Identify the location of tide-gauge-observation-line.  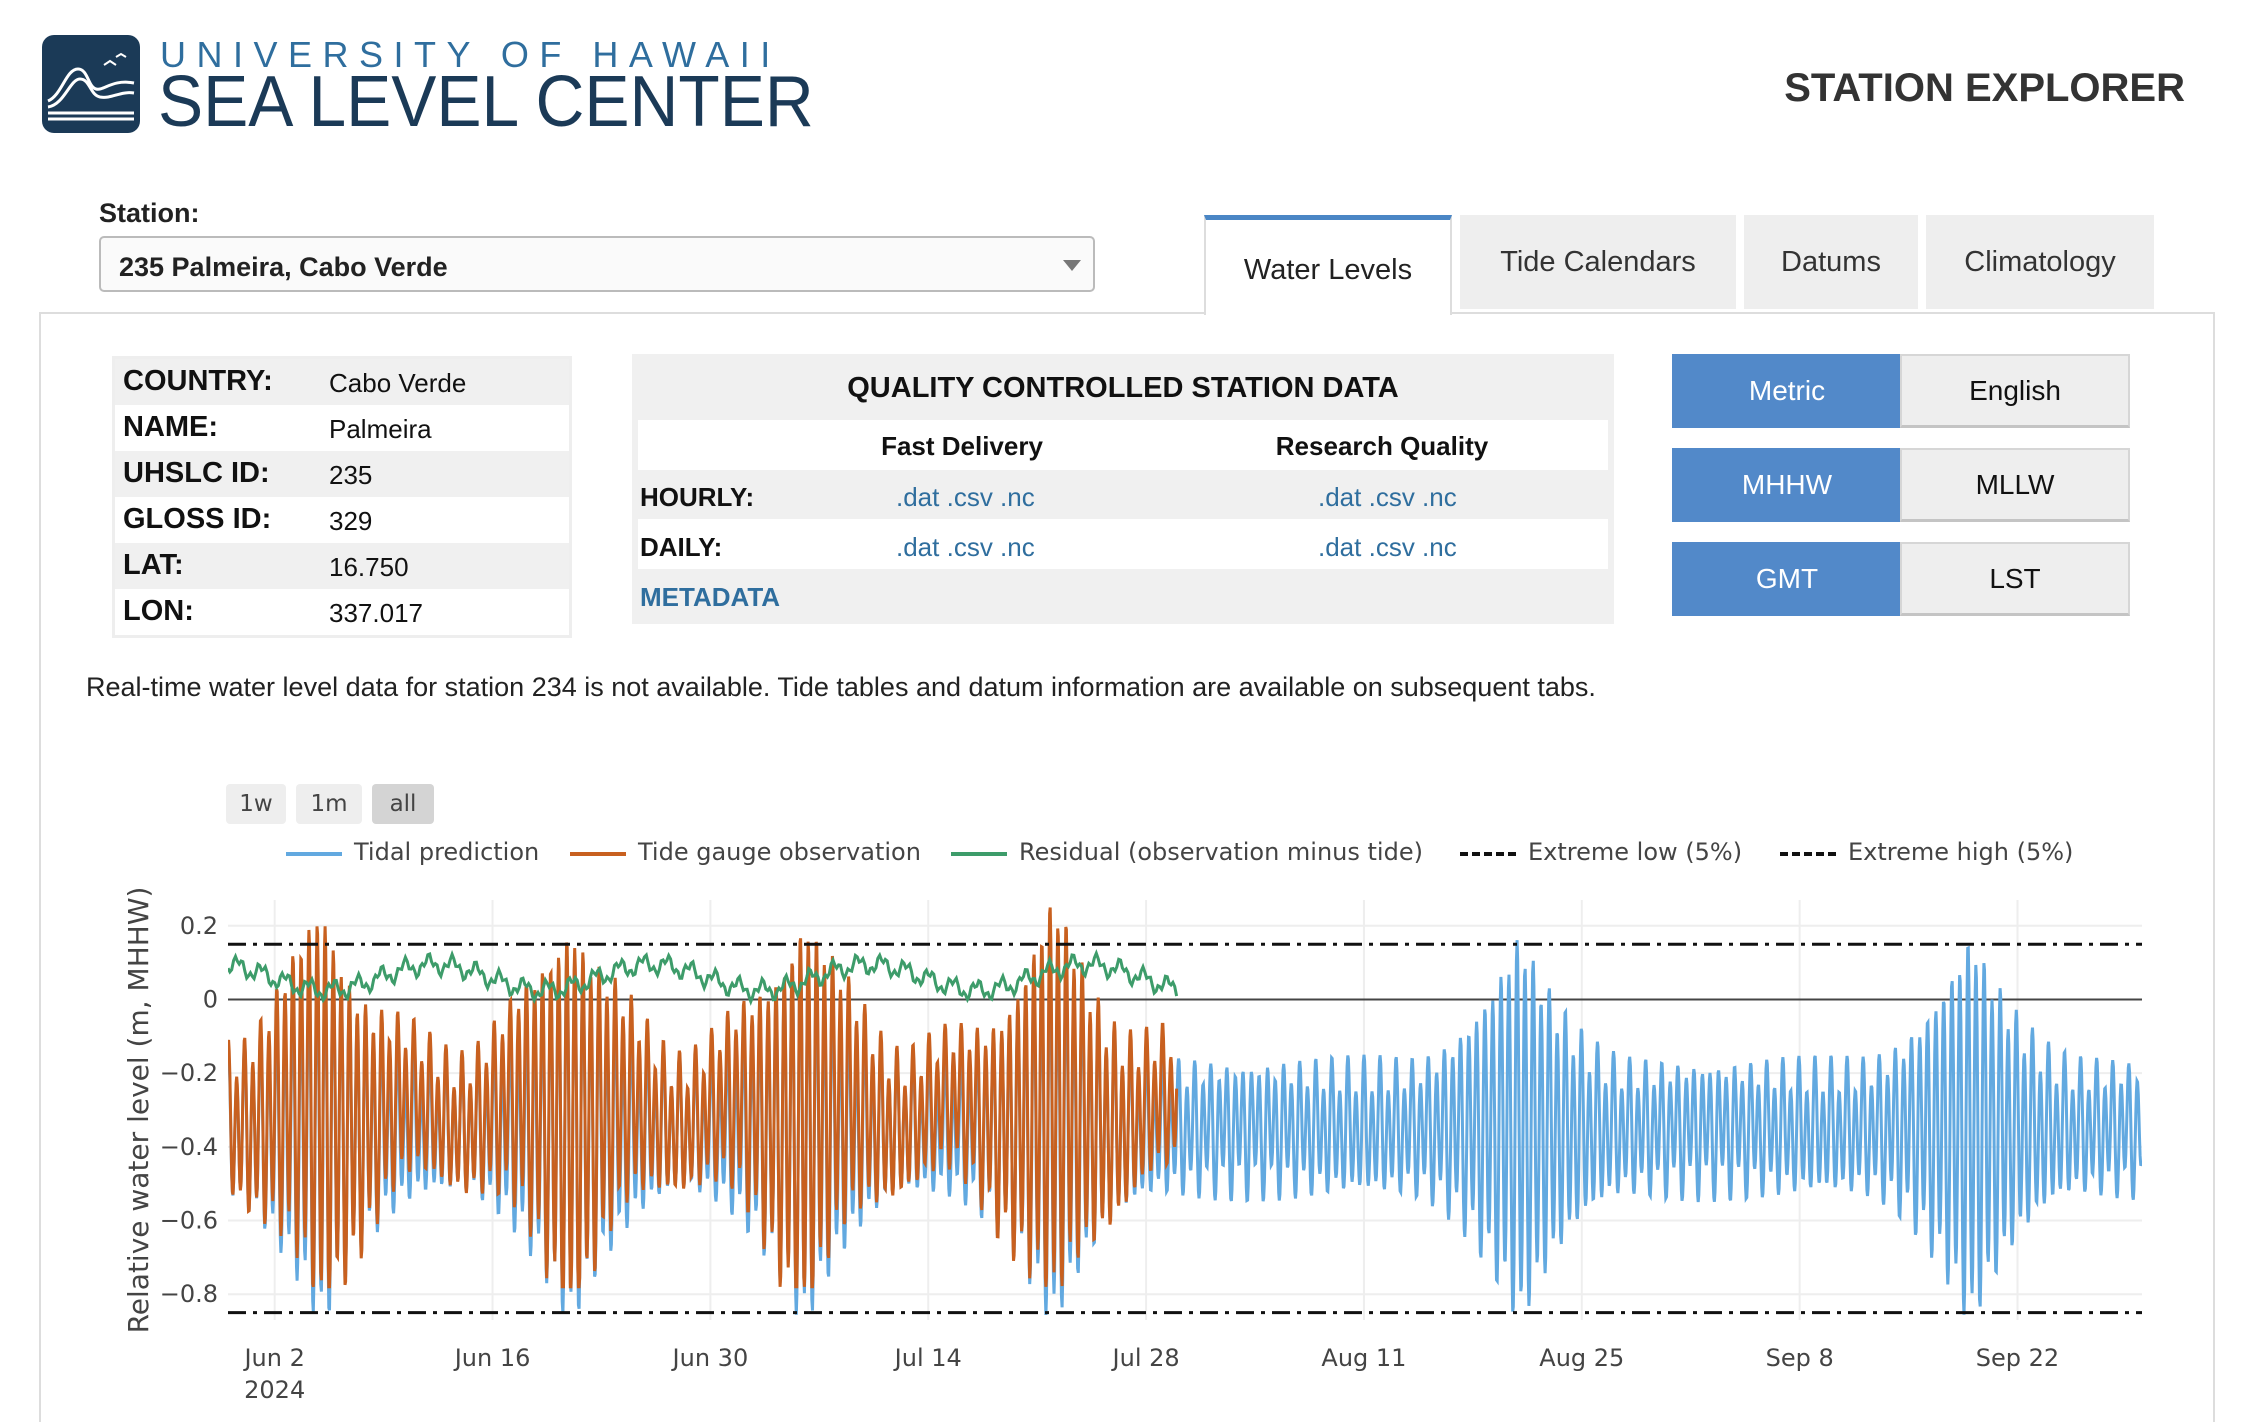
(703, 1098).